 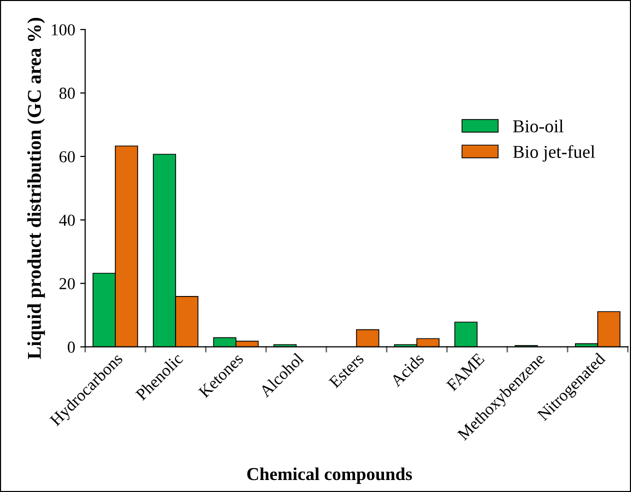 I want to click on y-tick-label: 40, so click(x=67, y=220).